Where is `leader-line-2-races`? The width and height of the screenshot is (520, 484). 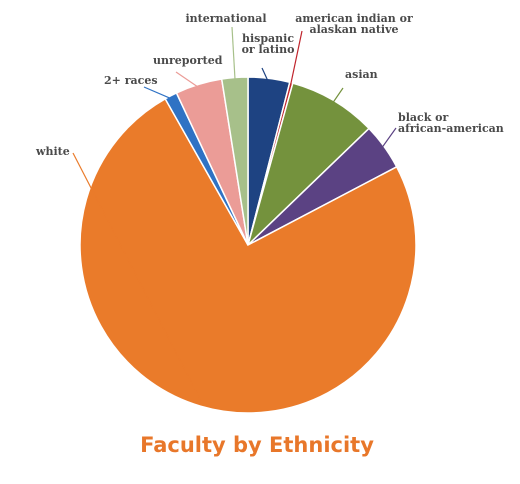
leader-line-2-races is located at coordinates (158, 93).